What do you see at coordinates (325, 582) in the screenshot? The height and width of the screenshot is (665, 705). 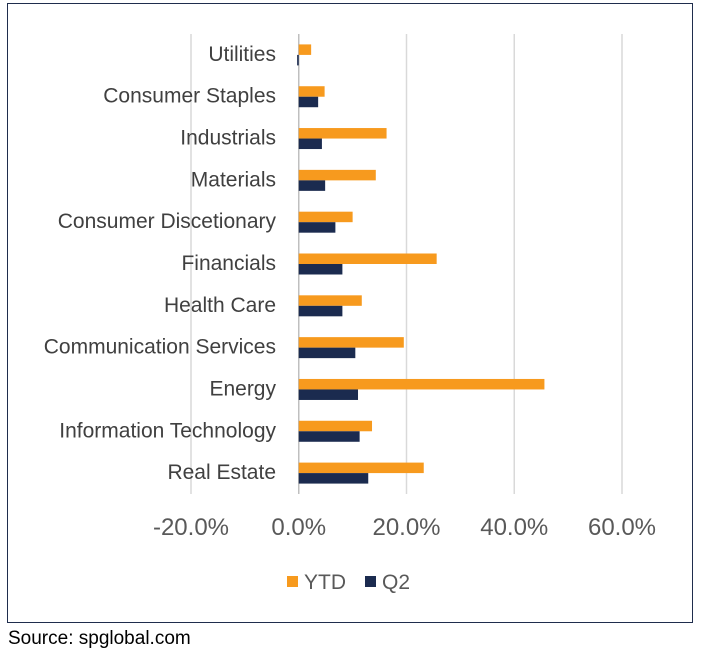 I see `legend-label-ytd: YTD` at bounding box center [325, 582].